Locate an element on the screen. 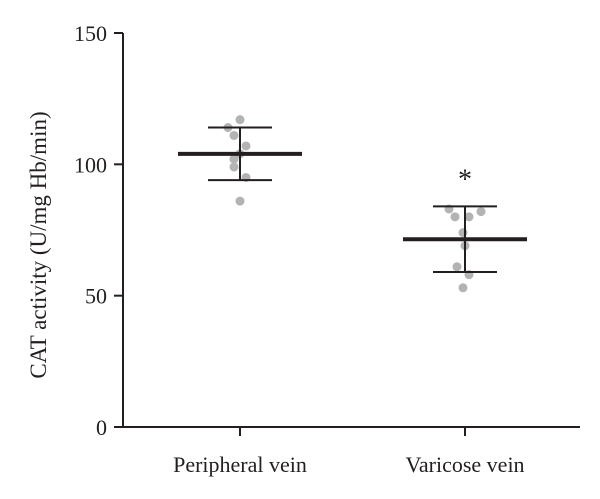 Image resolution: width=600 pixels, height=499 pixels. annotations: * is located at coordinates (465, 179).